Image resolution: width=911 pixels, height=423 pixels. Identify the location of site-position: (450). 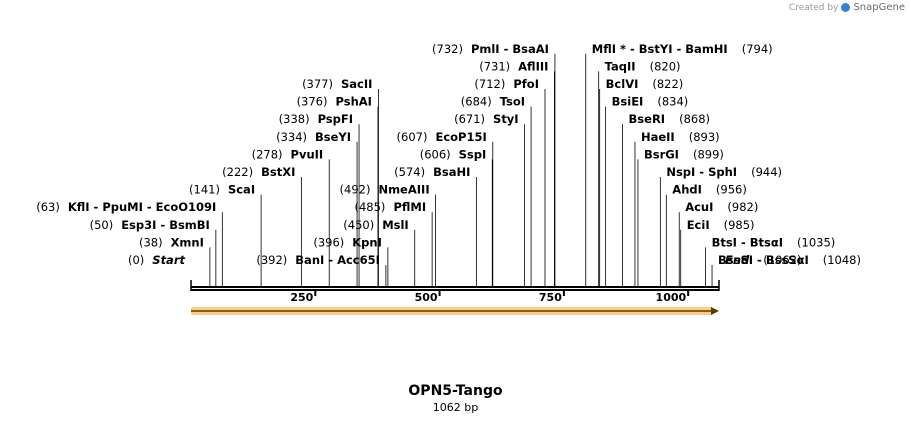
(358, 225).